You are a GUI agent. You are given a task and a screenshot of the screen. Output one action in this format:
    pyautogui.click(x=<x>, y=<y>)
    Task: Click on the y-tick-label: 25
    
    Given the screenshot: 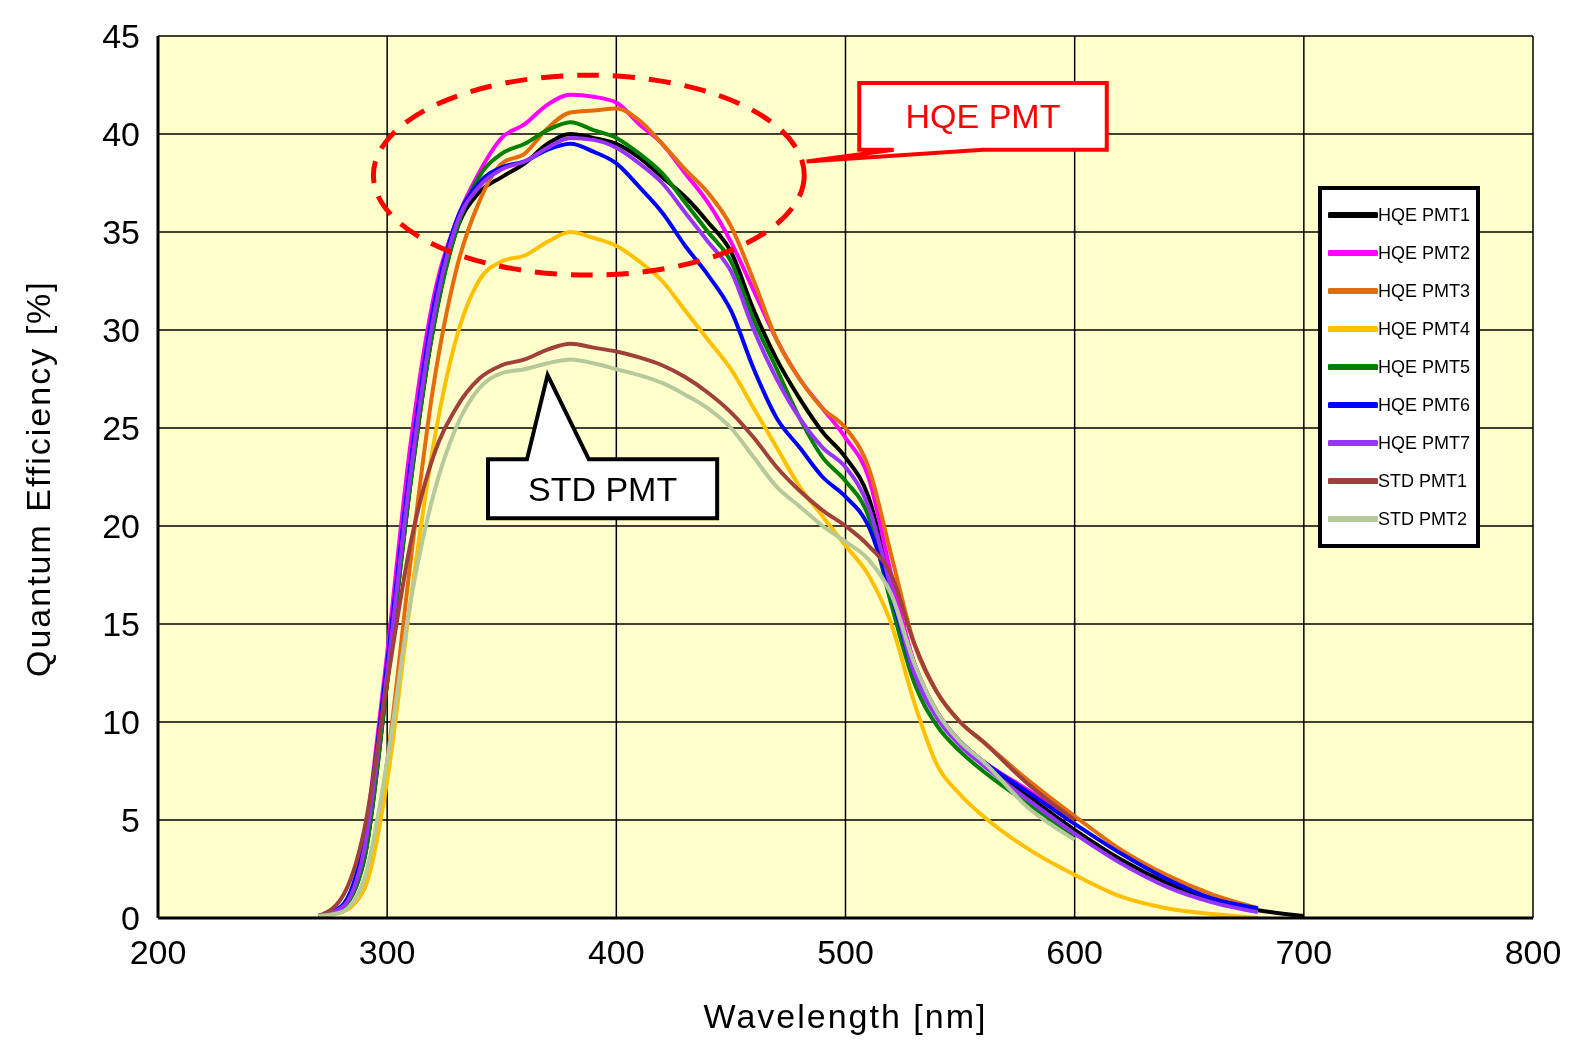 What is the action you would take?
    pyautogui.click(x=121, y=428)
    